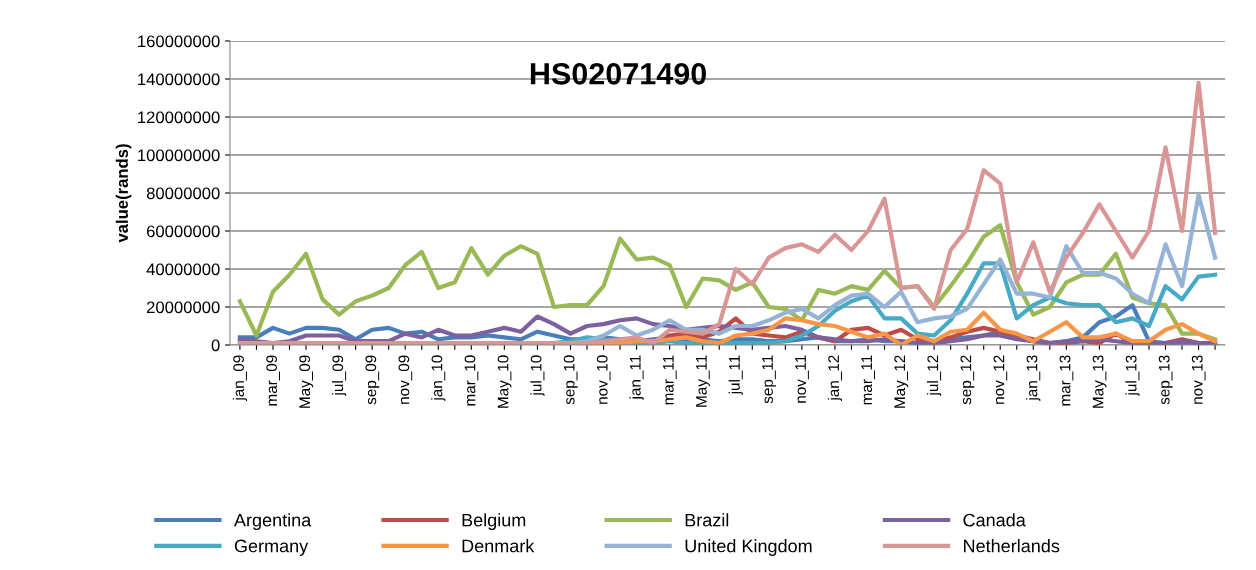 Image resolution: width=1256 pixels, height=570 pixels. What do you see at coordinates (179, 155) in the screenshot?
I see `y-tick-label: 100000000` at bounding box center [179, 155].